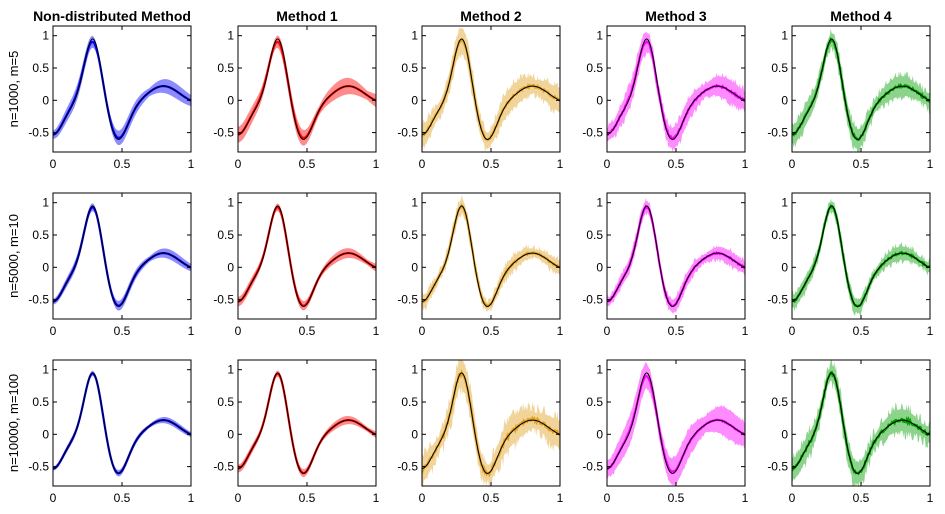 The image size is (945, 514). Describe the element at coordinates (307, 16) in the screenshot. I see `column-title-method-1: Method 1` at that location.